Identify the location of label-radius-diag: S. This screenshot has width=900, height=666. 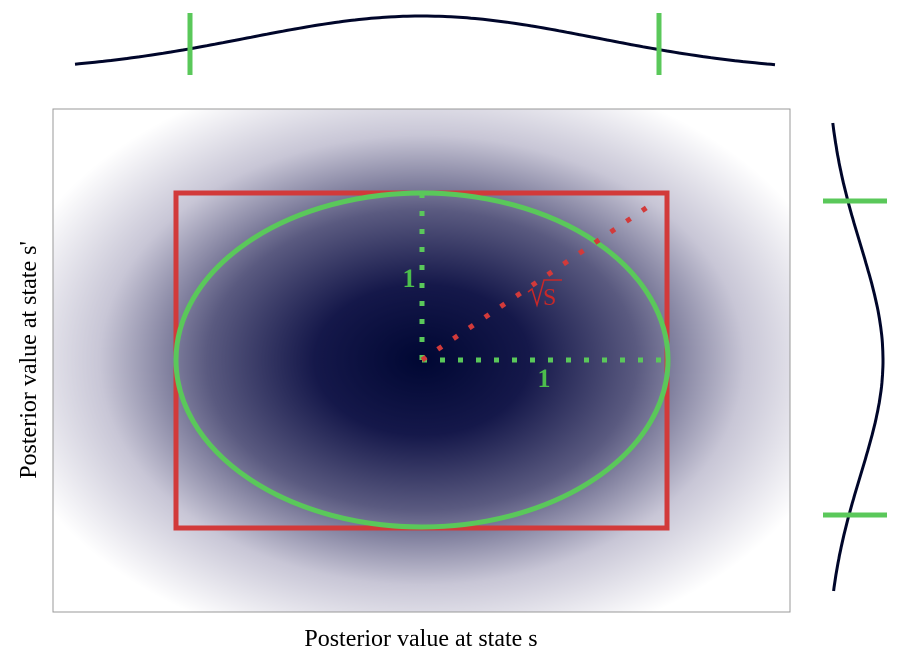
(549, 298).